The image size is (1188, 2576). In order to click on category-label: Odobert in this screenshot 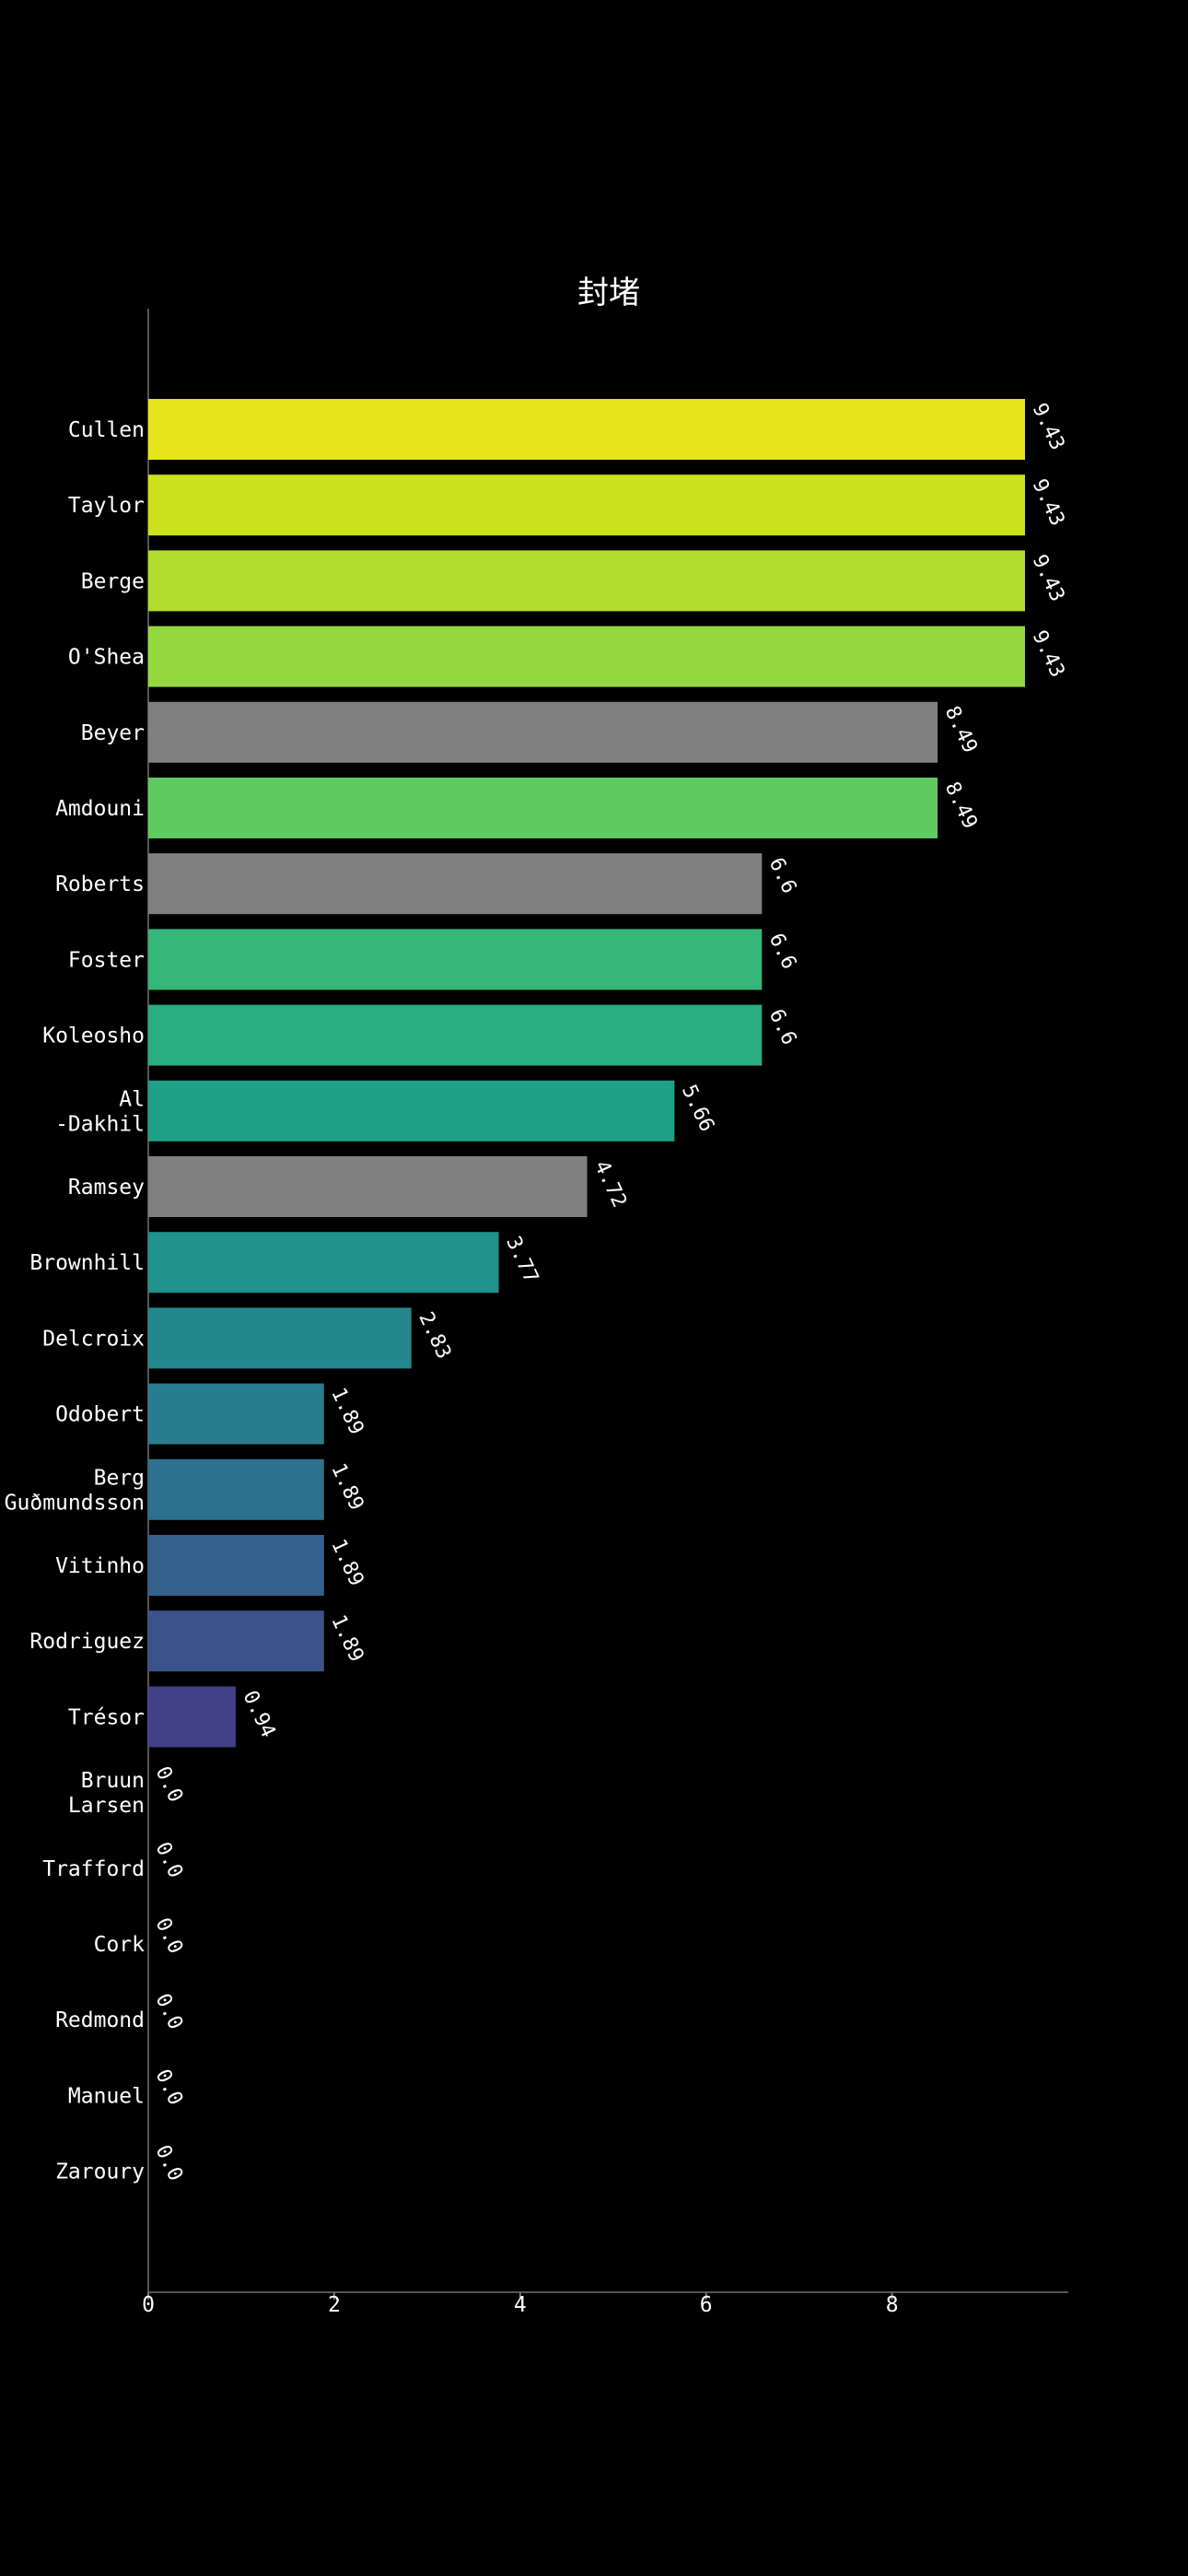, I will do `click(100, 1415)`.